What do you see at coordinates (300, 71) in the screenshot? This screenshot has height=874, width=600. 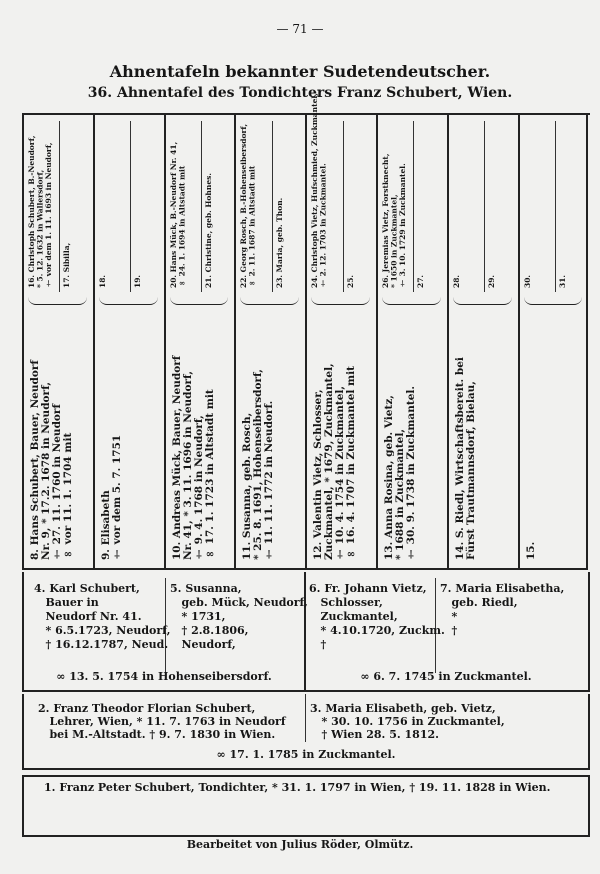 I see `page-title: Ahnentafeln bekannter Sudetendeutscher.` at bounding box center [300, 71].